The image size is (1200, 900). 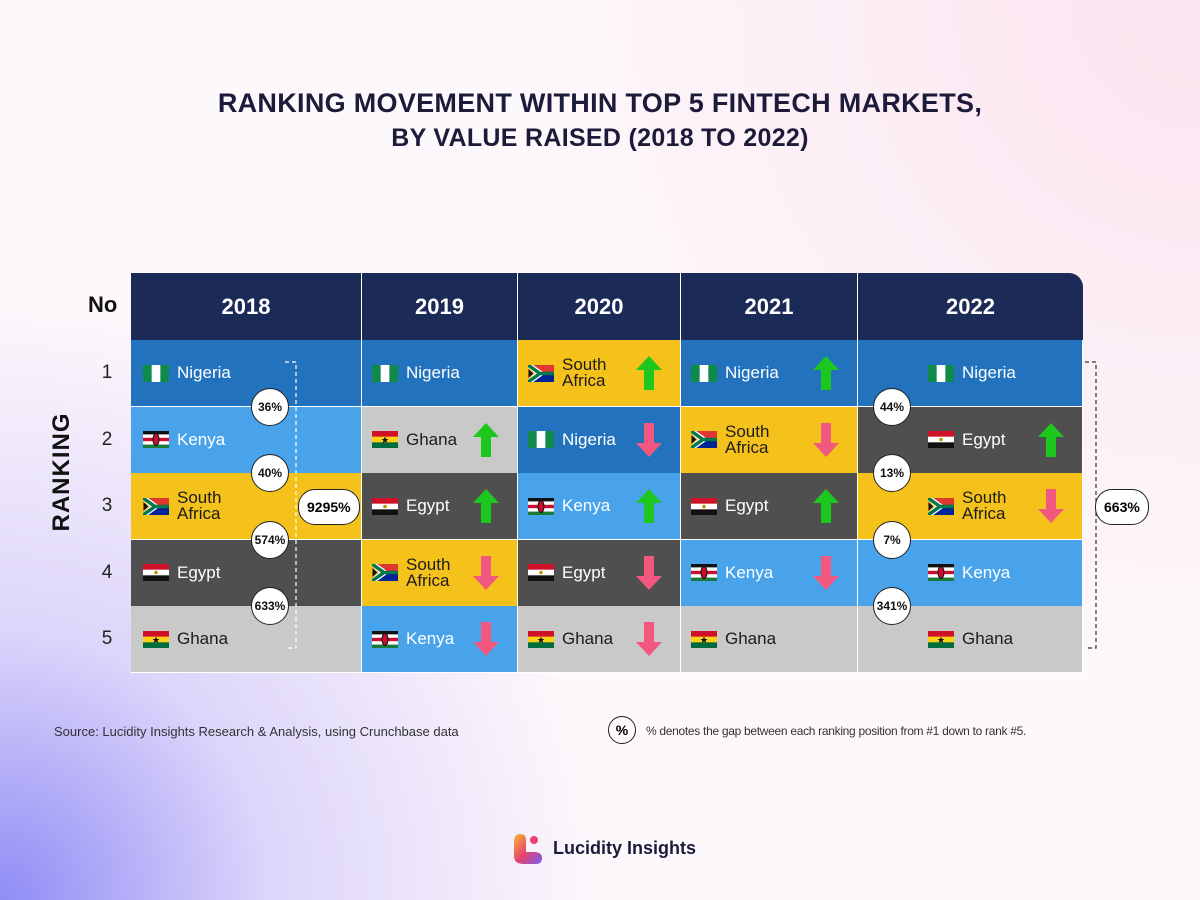 What do you see at coordinates (970, 306) in the screenshot?
I see `year-header: 2022` at bounding box center [970, 306].